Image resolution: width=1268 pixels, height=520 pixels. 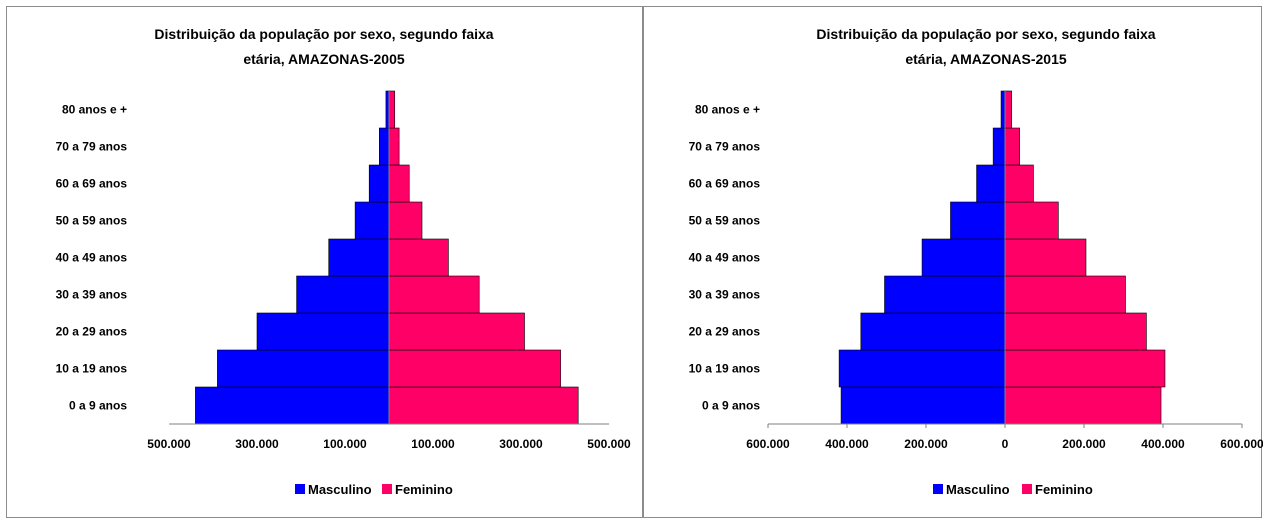 What do you see at coordinates (1005, 444) in the screenshot?
I see `x-tick-label: 0` at bounding box center [1005, 444].